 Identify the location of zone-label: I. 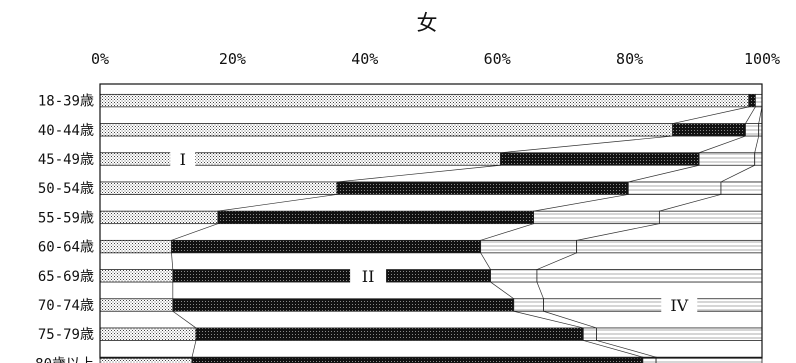
(183, 159).